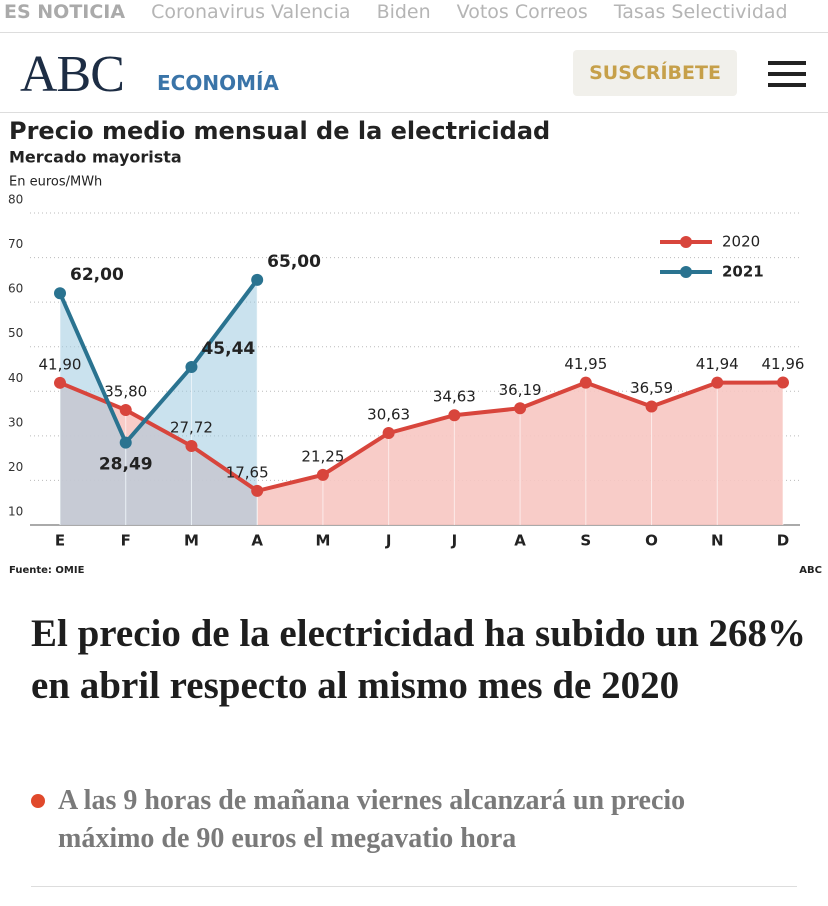  I want to click on nav-link: Coronavirus Valencia, so click(251, 11).